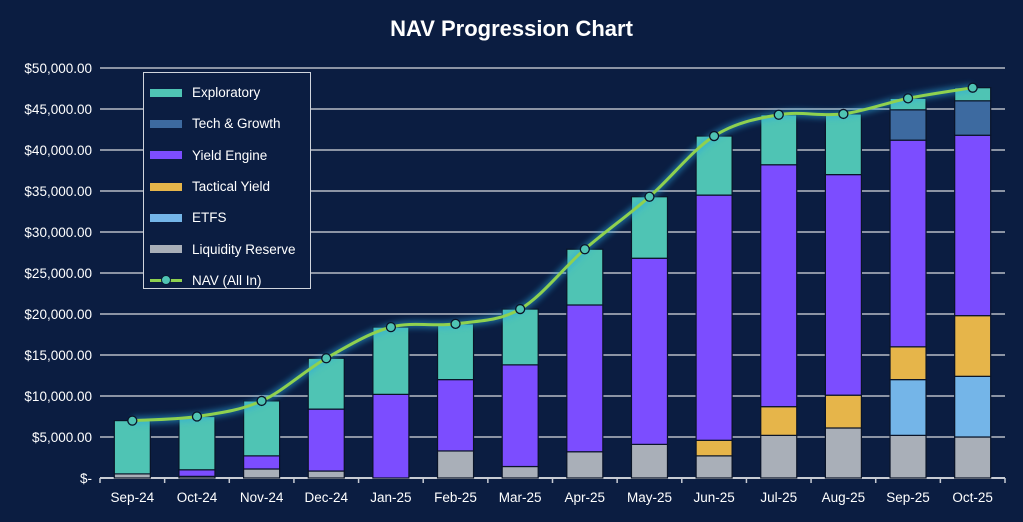  Describe the element at coordinates (244, 249) in the screenshot. I see `legend-label: Liquidity Reserve` at that location.